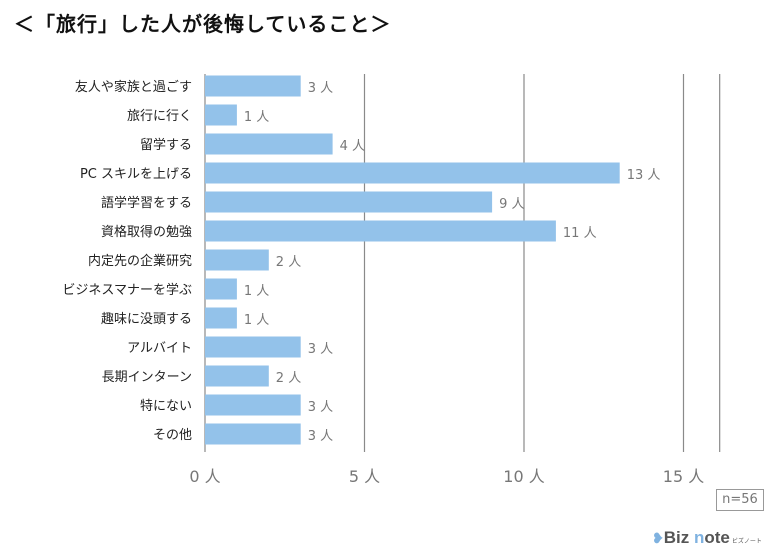 Image resolution: width=780 pixels, height=555 pixels. Describe the element at coordinates (159, 116) in the screenshot. I see `category-label: 旅行に行く` at that location.